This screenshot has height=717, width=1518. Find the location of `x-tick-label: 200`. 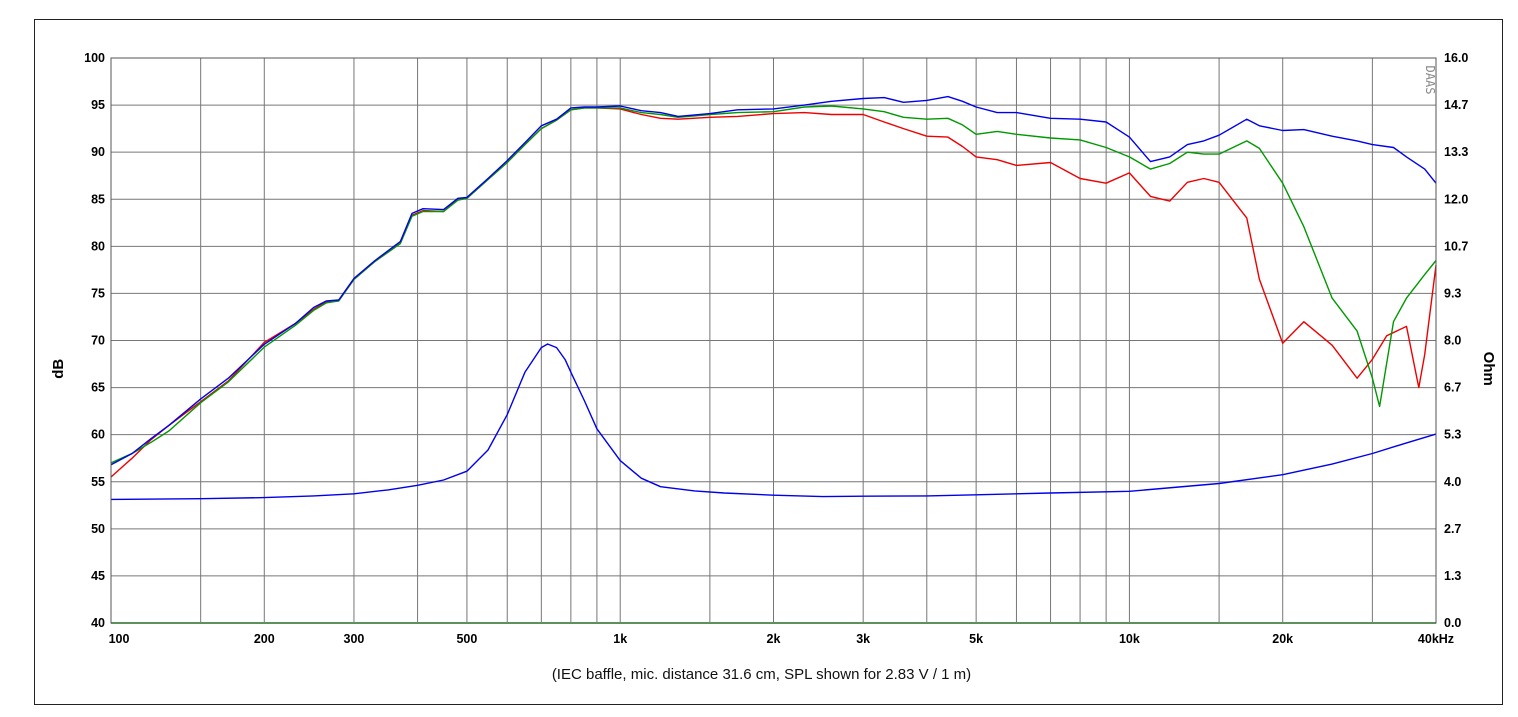

x-tick-label: 200 is located at coordinates (264, 639).